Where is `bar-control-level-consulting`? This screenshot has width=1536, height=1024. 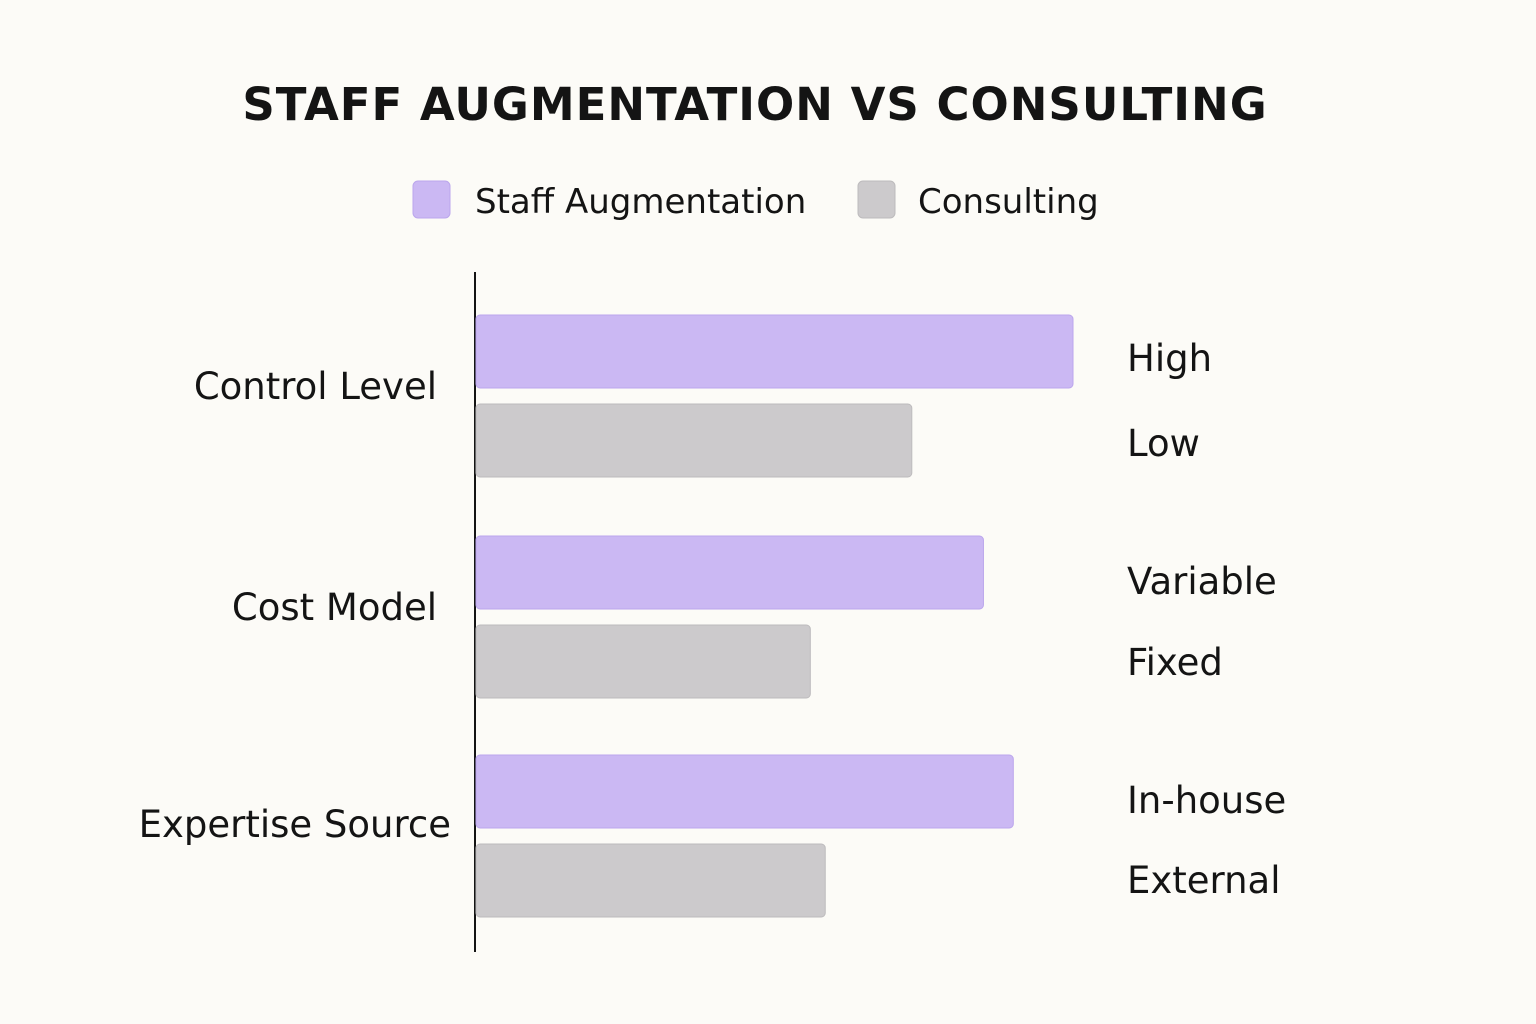 bar-control-level-consulting is located at coordinates (694, 440).